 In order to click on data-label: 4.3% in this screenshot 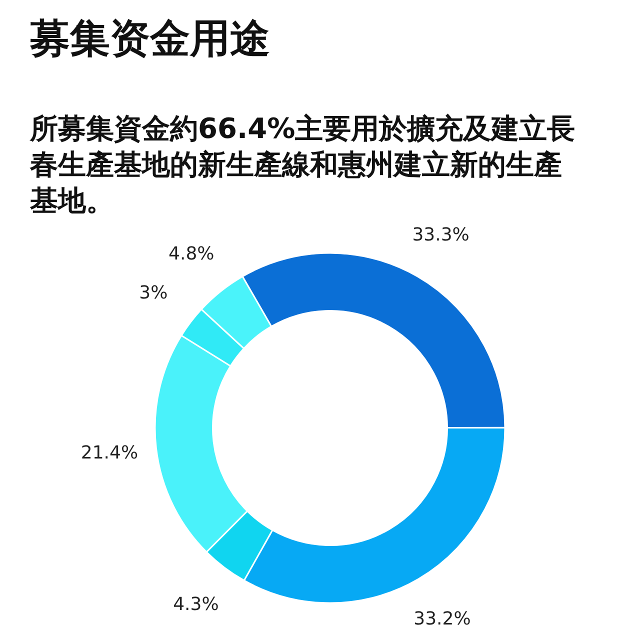, I will do `click(196, 604)`.